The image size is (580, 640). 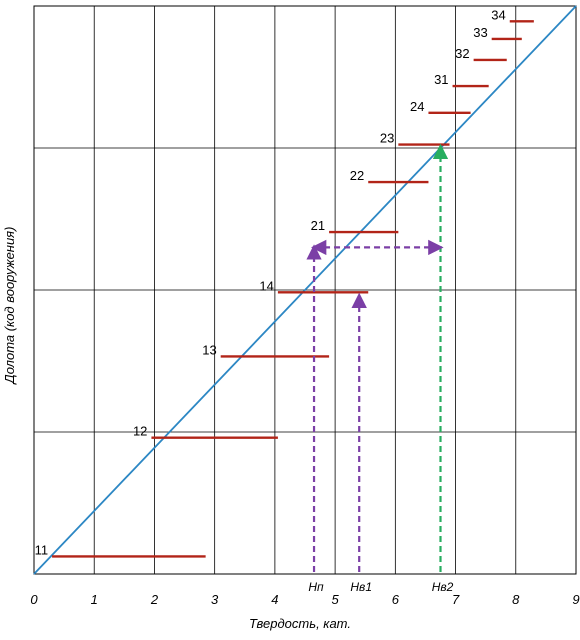 What do you see at coordinates (304, 599) in the screenshot?
I see `x-tick-labels: 0 1 2 3 4 5 6 7 8 9` at bounding box center [304, 599].